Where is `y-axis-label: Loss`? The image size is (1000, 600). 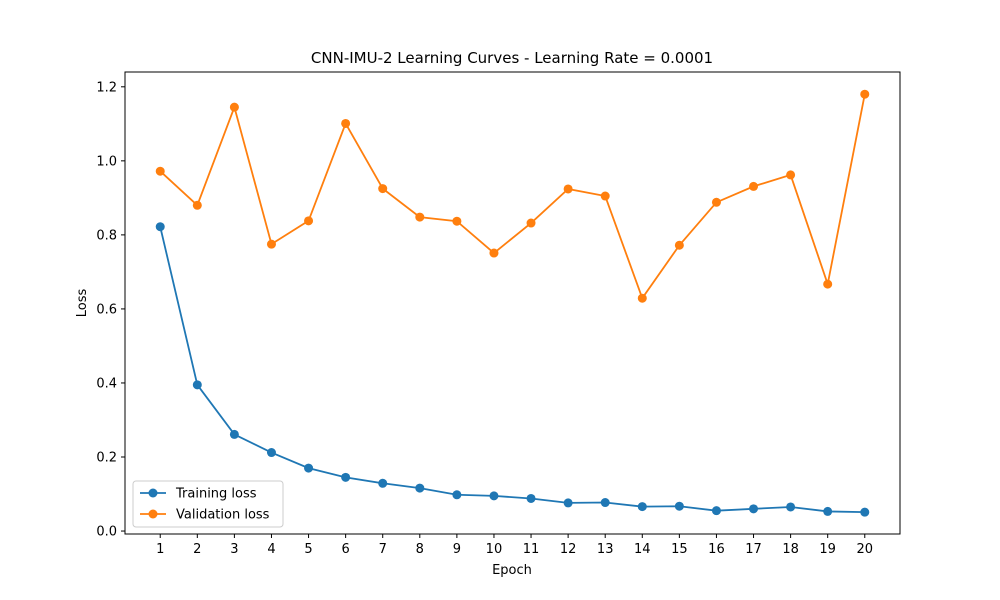 y-axis-label: Loss is located at coordinates (82, 303).